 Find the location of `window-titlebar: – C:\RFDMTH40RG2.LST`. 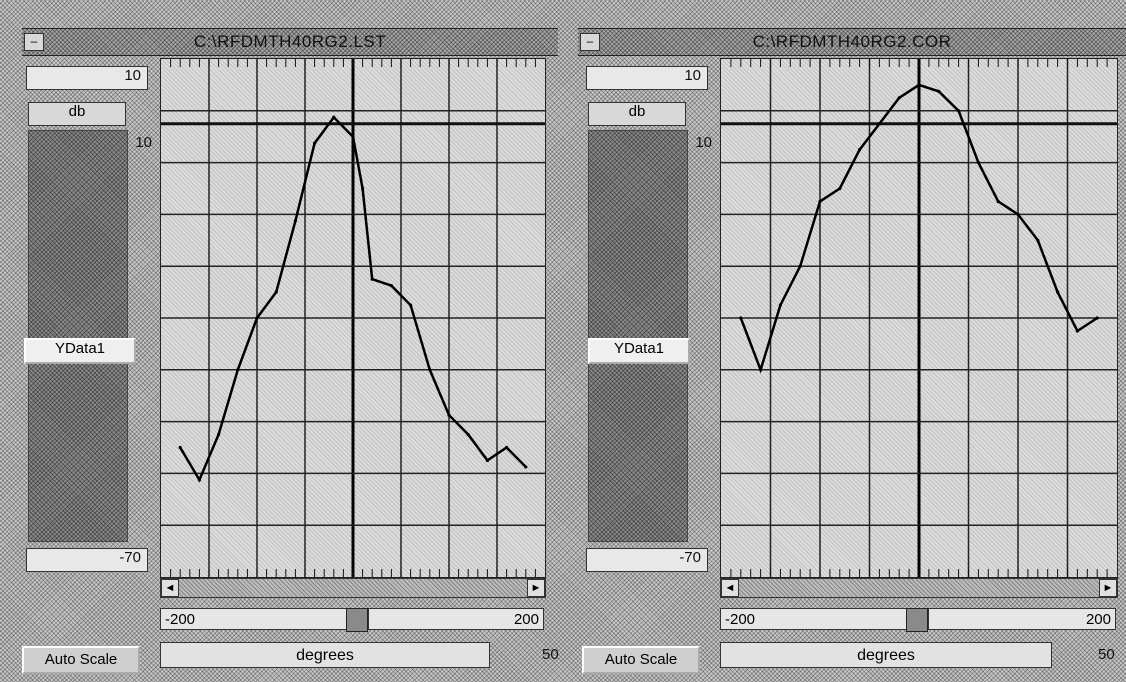

window-titlebar: – C:\RFDMTH40RG2.LST is located at coordinates (290, 42).